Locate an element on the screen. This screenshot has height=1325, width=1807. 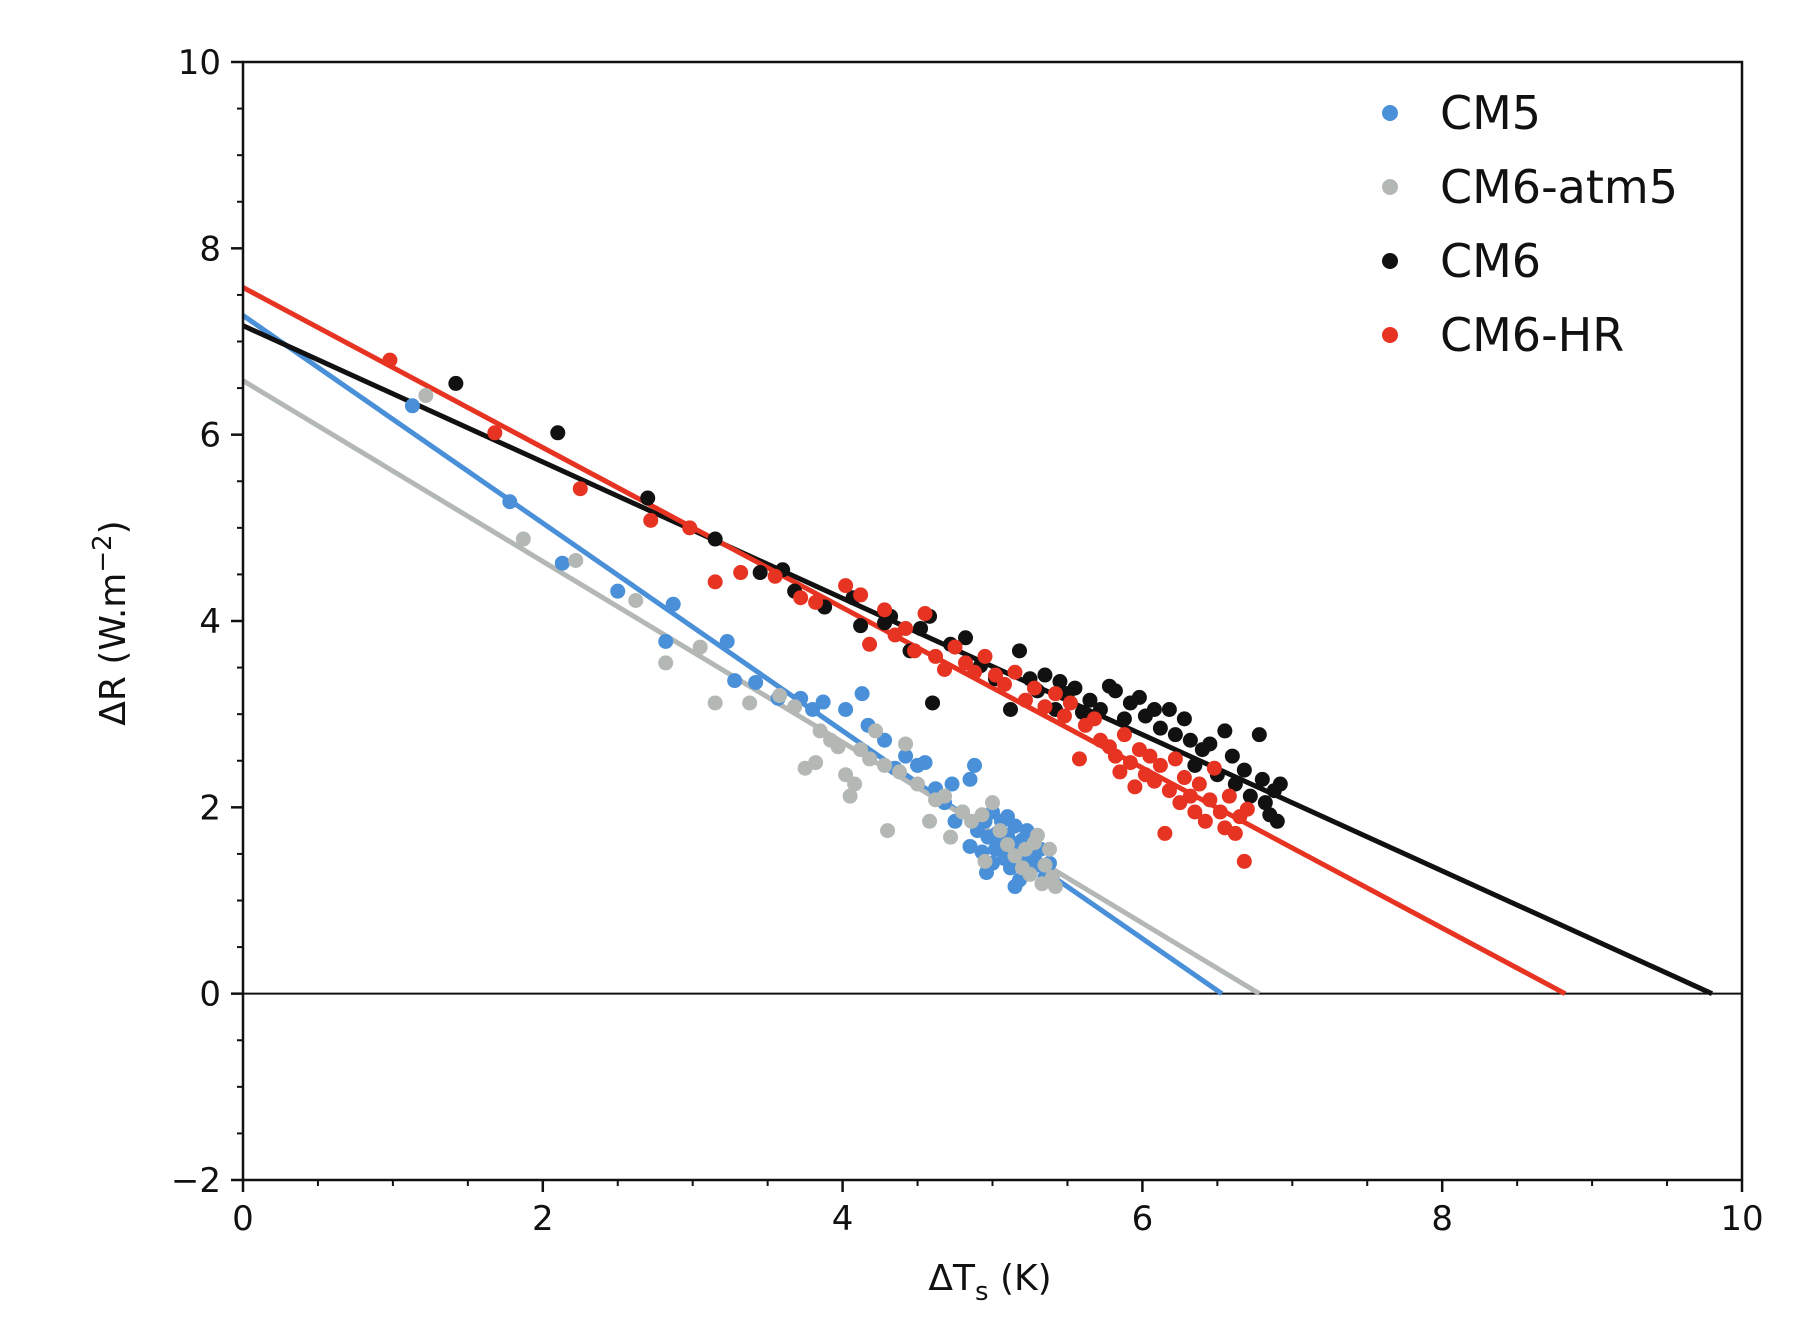
y-tick-label: 8 is located at coordinates (210, 249).